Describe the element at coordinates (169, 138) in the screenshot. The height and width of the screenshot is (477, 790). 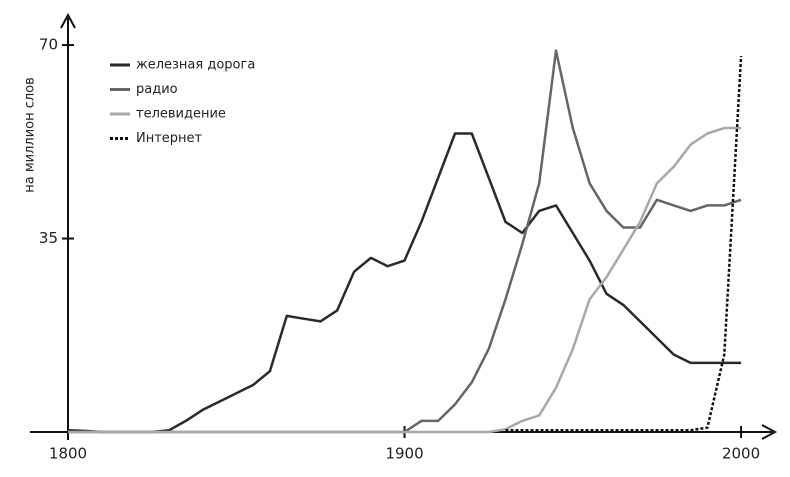
I see `legend-label: Интернет` at that location.